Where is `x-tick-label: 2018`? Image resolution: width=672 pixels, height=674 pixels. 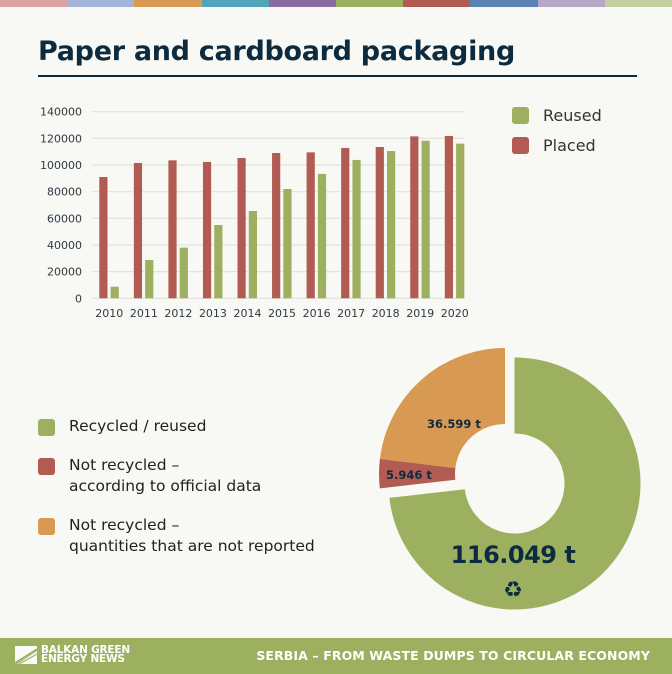
x-tick-label: 2018 is located at coordinates (386, 313).